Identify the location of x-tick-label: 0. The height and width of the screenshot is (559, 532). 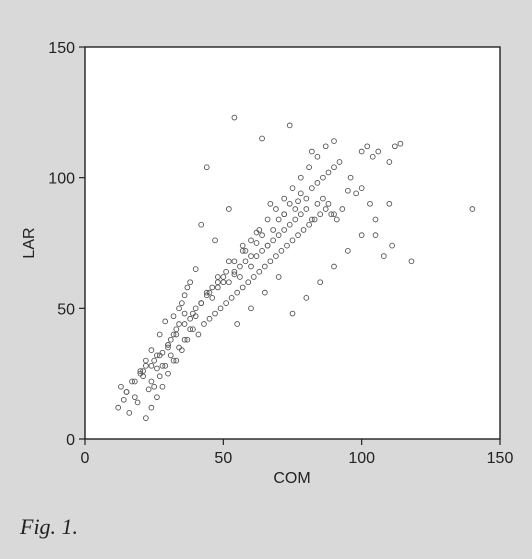
(85, 458).